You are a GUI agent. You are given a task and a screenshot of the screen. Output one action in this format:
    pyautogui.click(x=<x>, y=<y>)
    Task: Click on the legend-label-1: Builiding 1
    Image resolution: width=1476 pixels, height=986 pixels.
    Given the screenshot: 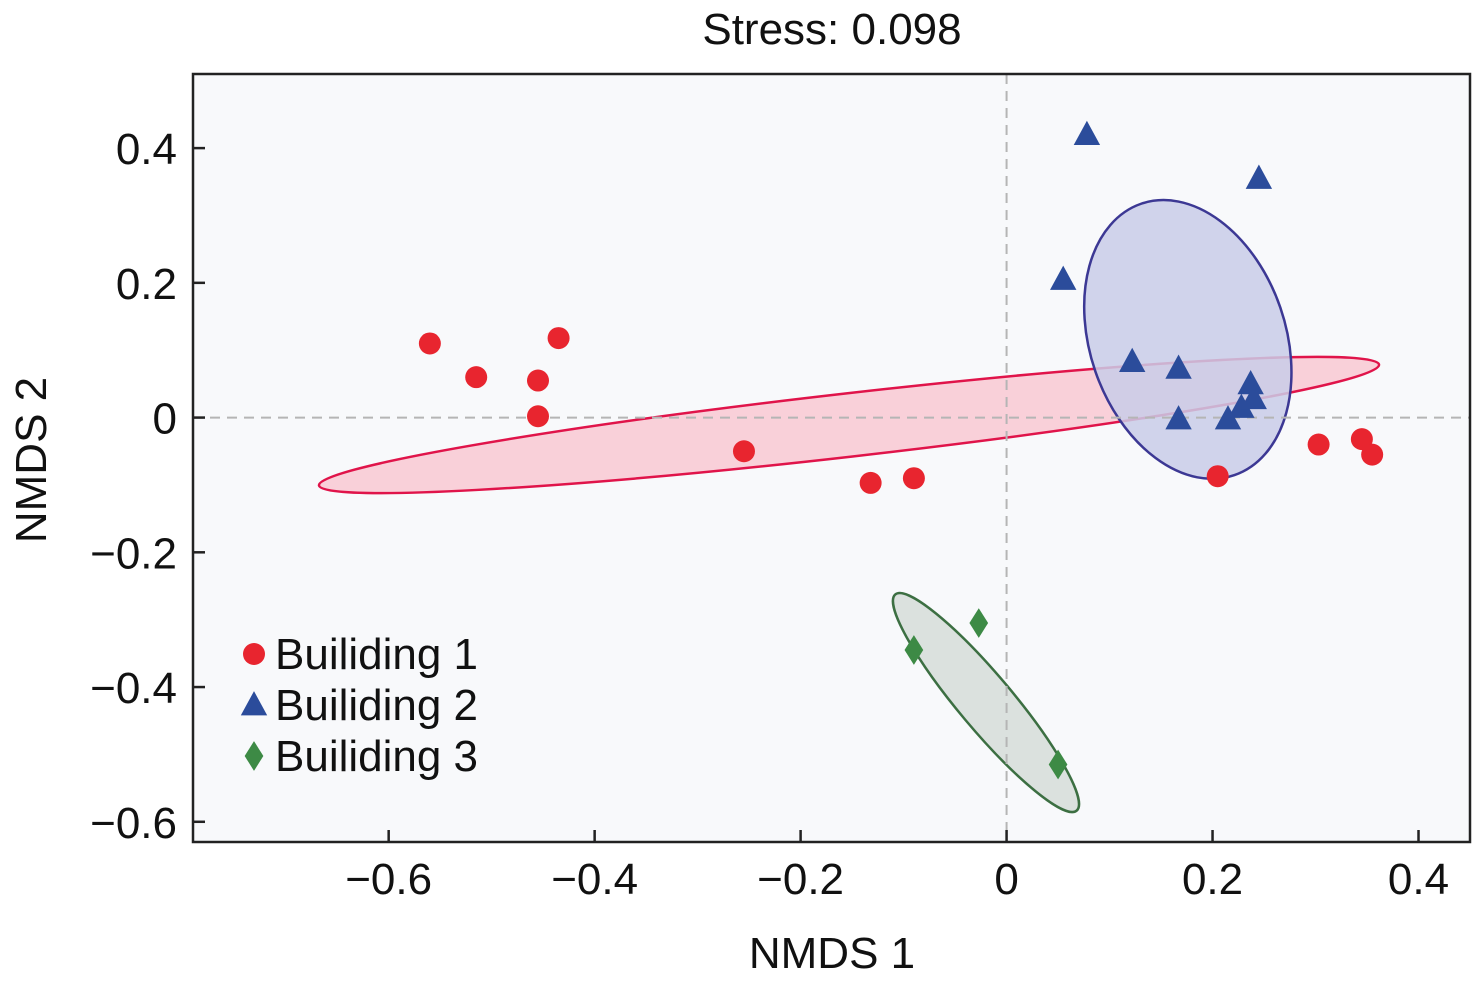 What is the action you would take?
    pyautogui.click(x=376, y=654)
    